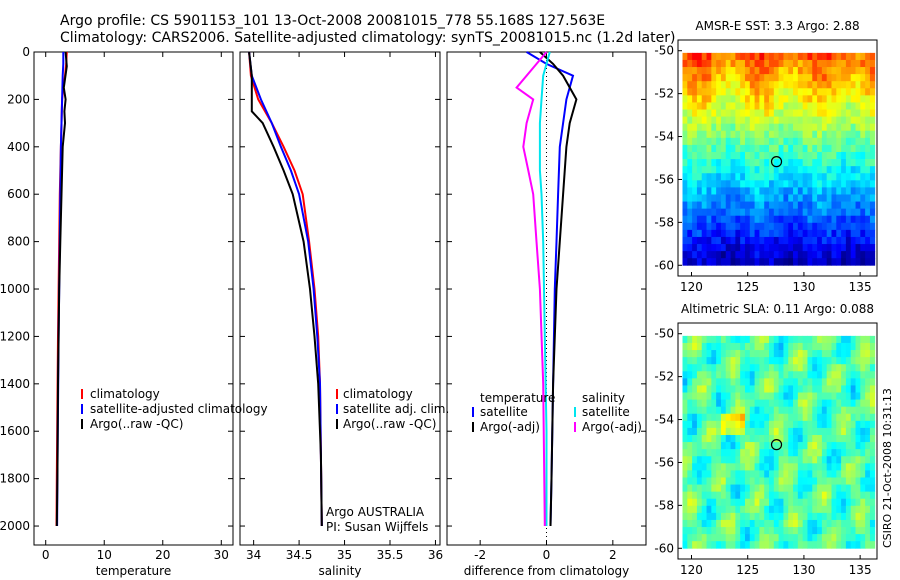 This screenshot has height=580, width=900. What do you see at coordinates (15, 289) in the screenshot?
I see `temperature-ytick-label: 1000` at bounding box center [15, 289].